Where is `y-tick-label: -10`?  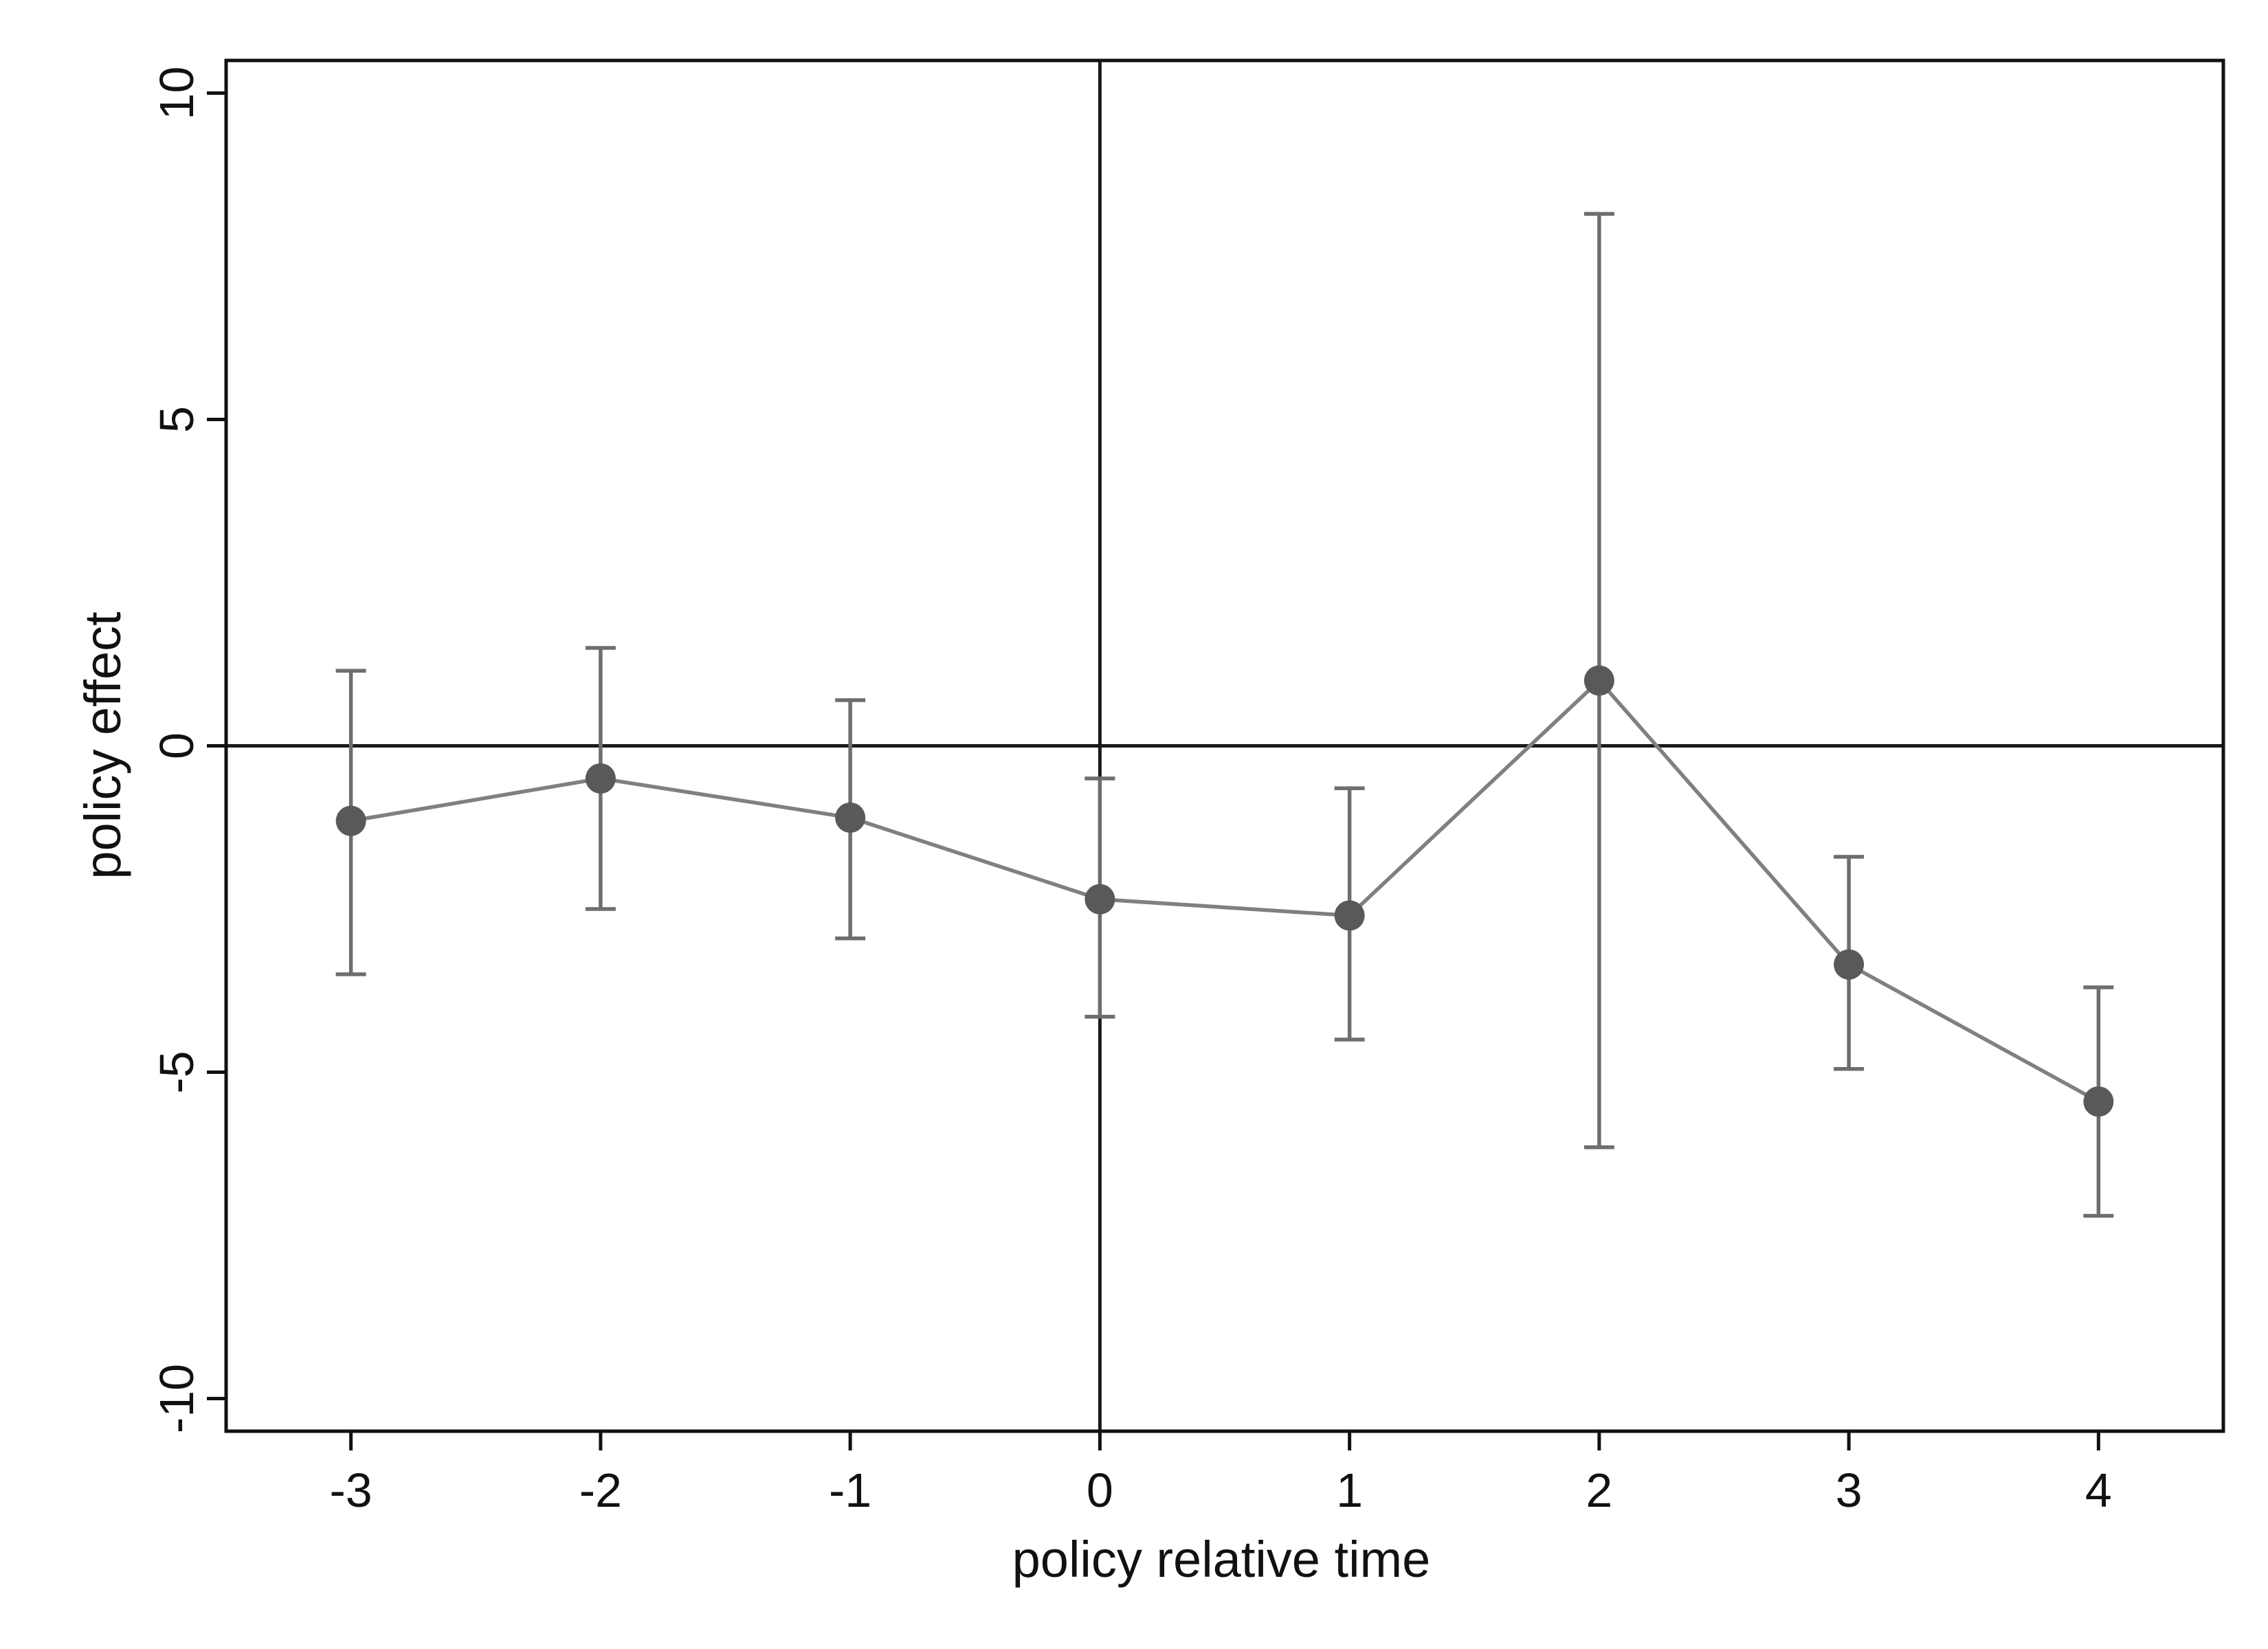
y-tick-label: -10 is located at coordinates (176, 1398).